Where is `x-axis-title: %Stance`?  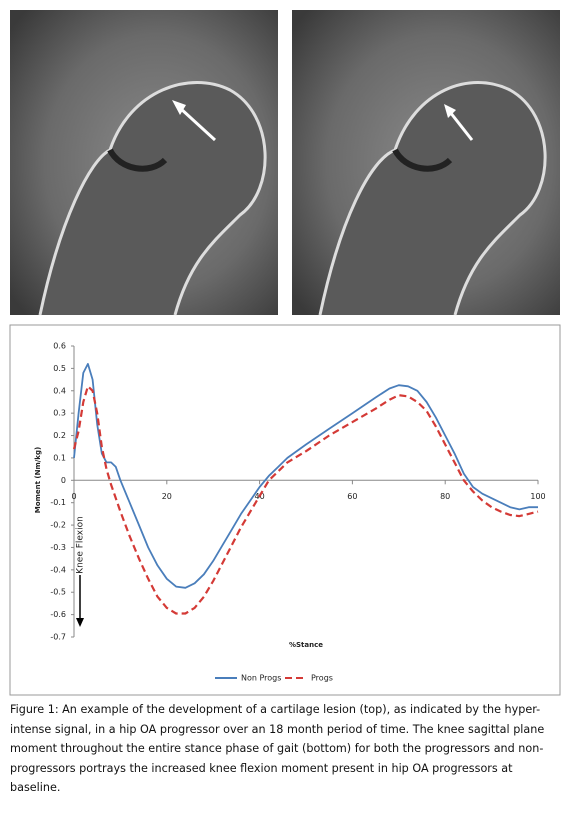 x-axis-title: %Stance is located at coordinates (306, 645).